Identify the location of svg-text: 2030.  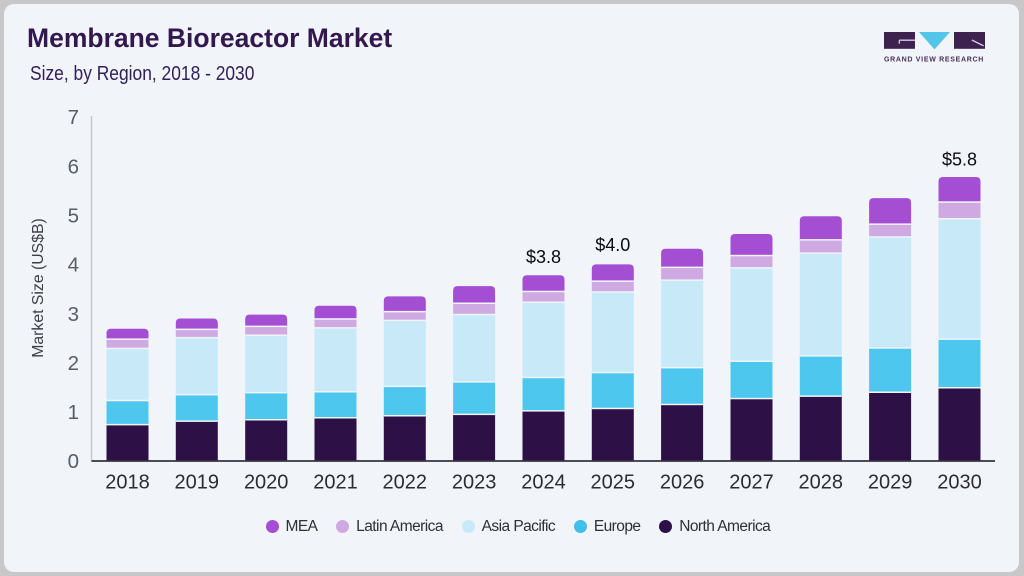
(959, 483).